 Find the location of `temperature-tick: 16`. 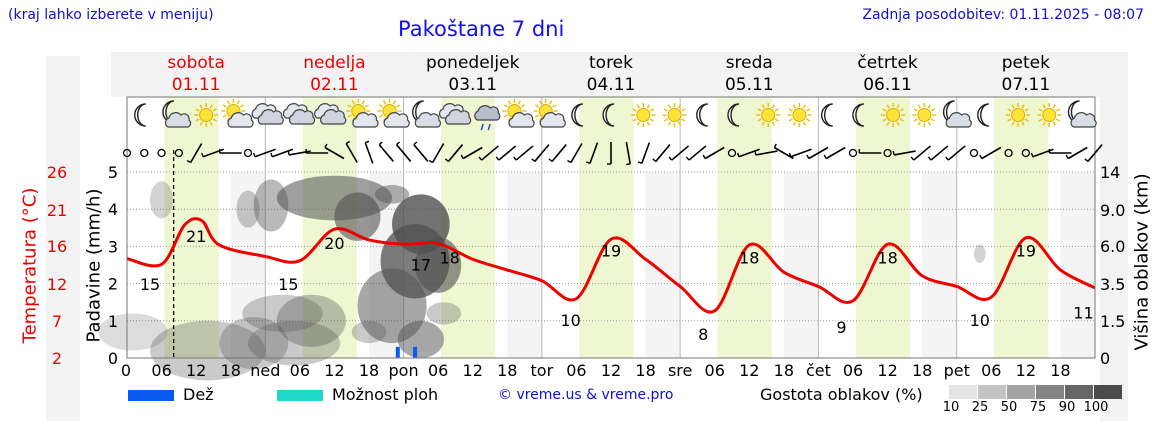

temperature-tick: 16 is located at coordinates (57, 246).